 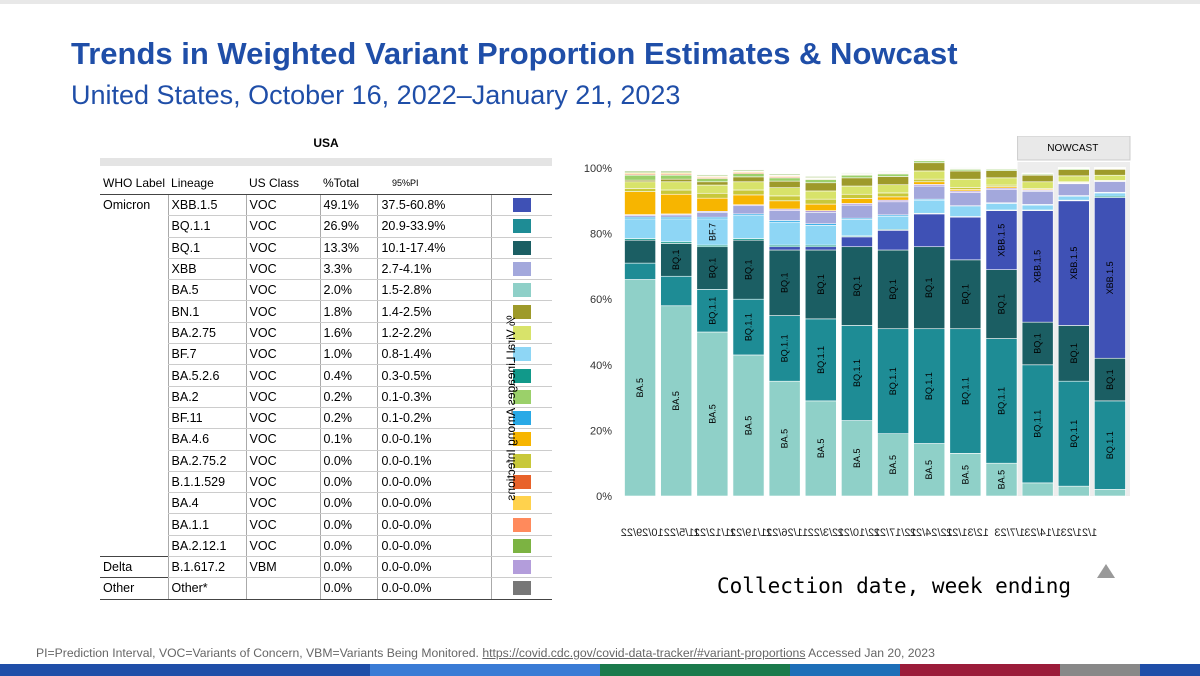 I want to click on cell-lineage: B.1.1.529, so click(x=207, y=482).